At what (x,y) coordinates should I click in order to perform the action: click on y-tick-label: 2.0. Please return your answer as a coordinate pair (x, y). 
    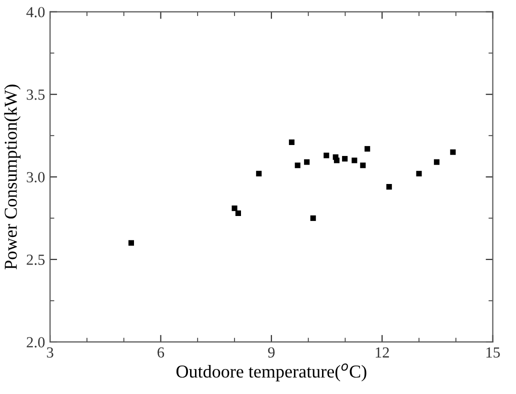
    Looking at the image, I should click on (35, 342).